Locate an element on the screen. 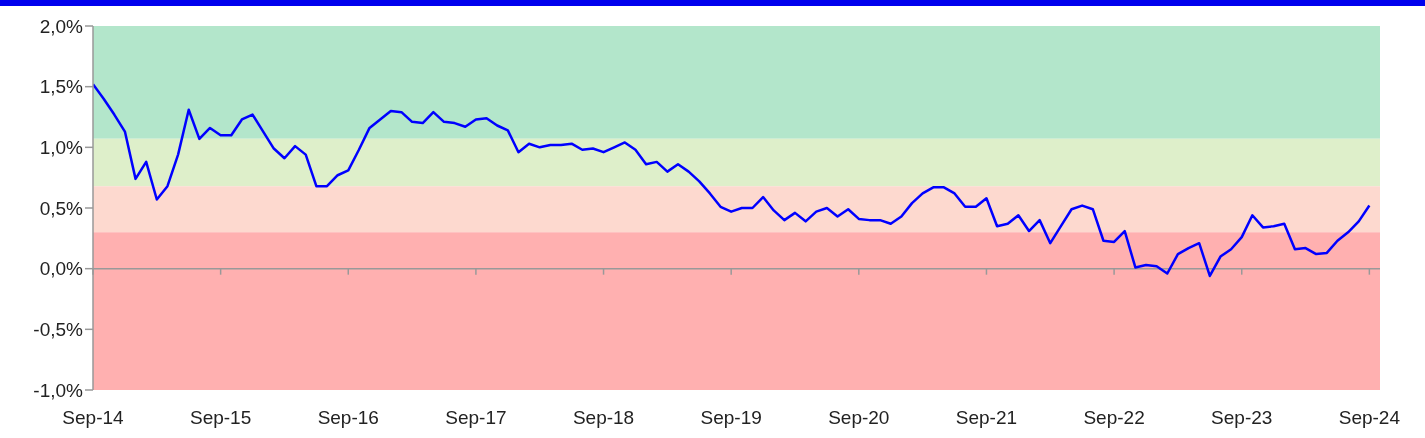  x-tick-label: Sep-14 is located at coordinates (93, 417).